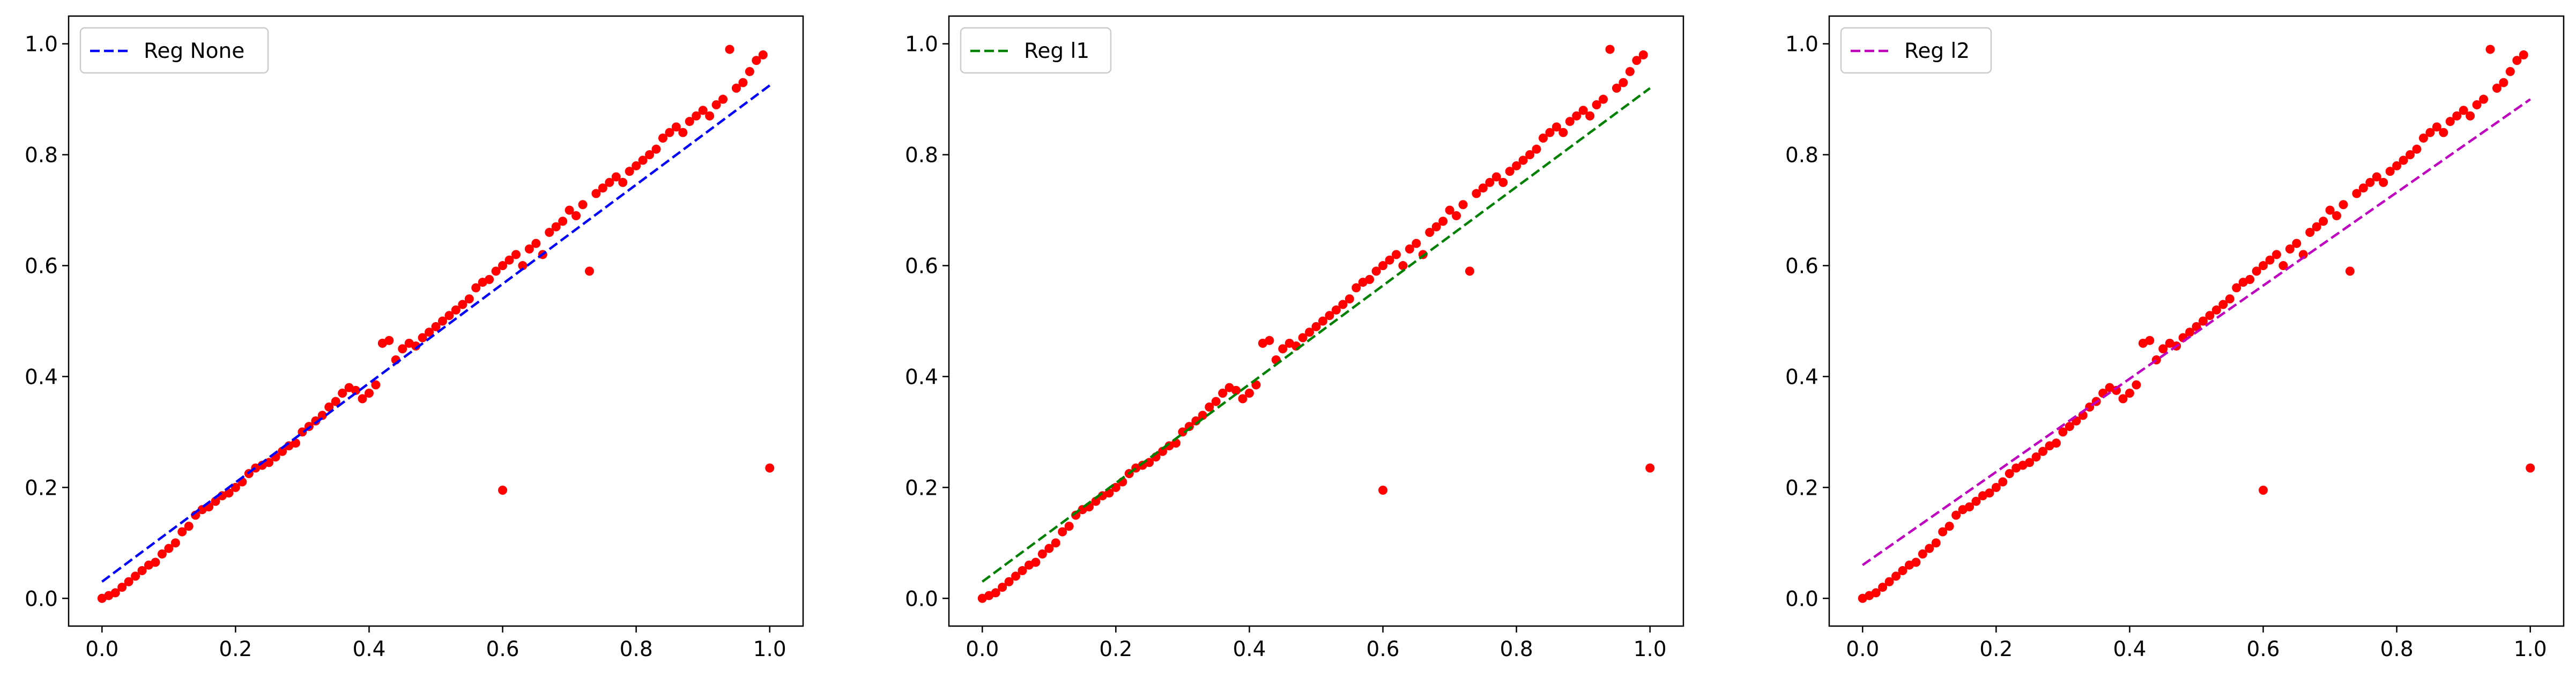 This screenshot has height=677, width=2576. Describe the element at coordinates (1801, 156) in the screenshot. I see `y-tick-label: 0.8` at that location.